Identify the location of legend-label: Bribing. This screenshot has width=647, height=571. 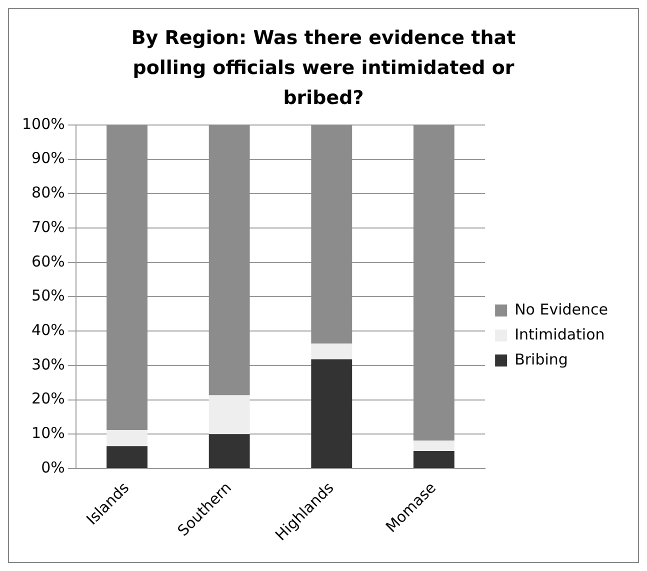
(541, 359).